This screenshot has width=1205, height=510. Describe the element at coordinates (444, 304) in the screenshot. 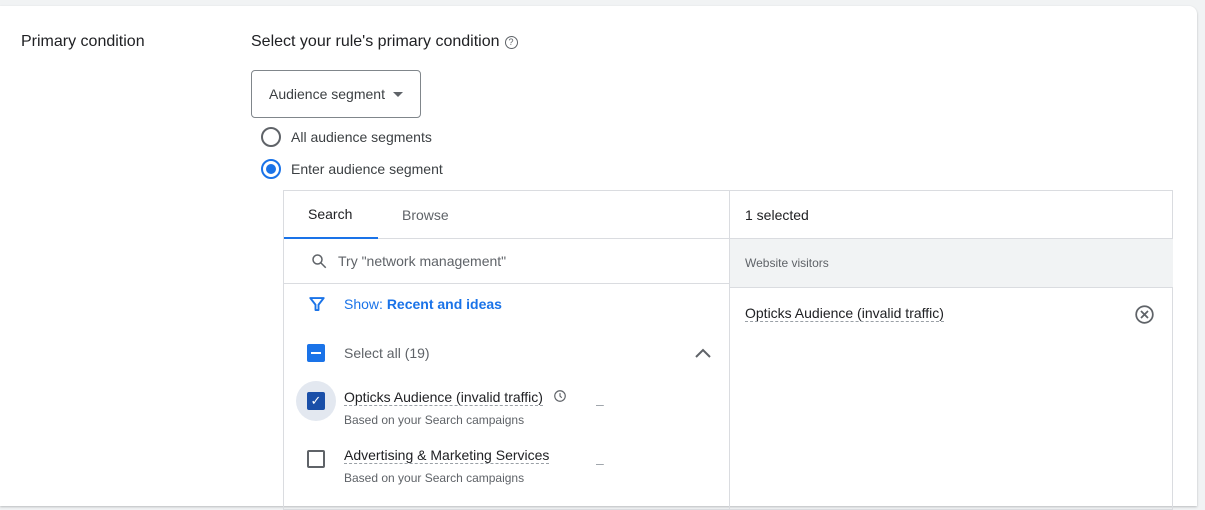

I see `filter-value: Recent and ideas` at that location.